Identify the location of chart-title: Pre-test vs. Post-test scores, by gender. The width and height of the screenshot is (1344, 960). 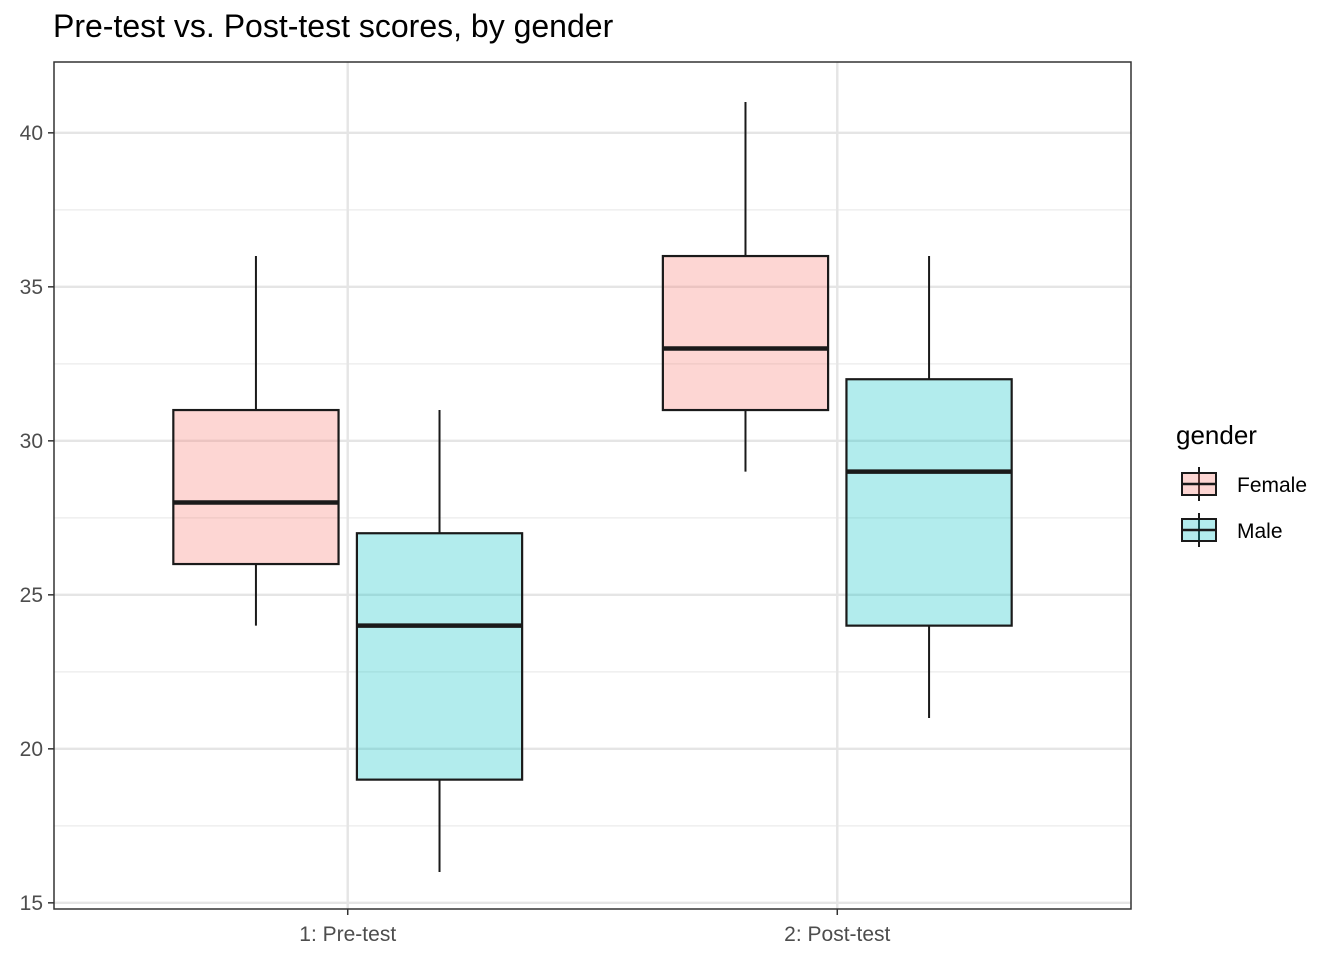
(333, 26).